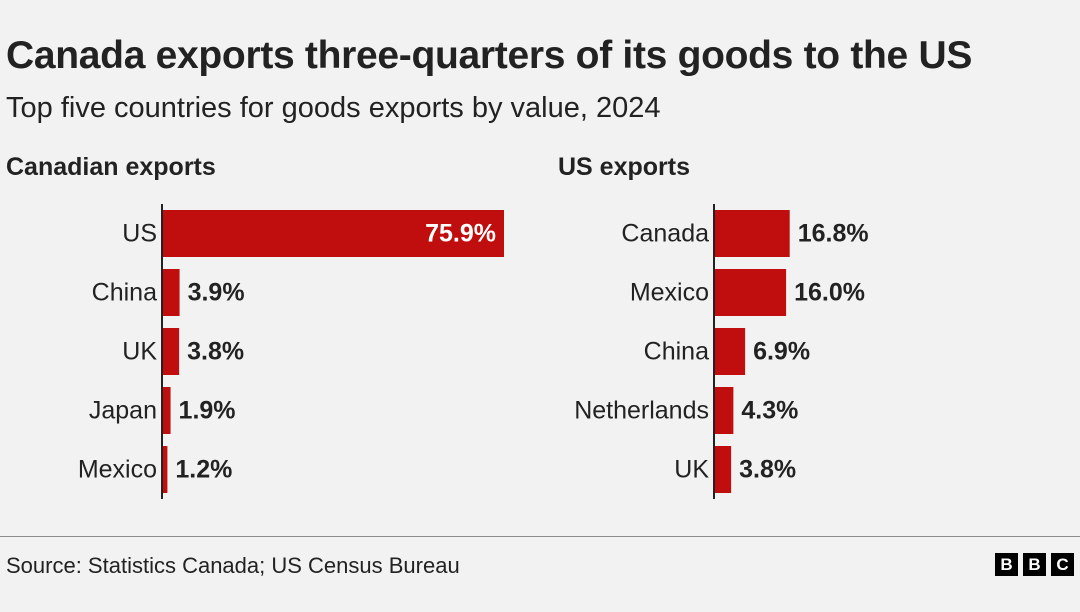 The image size is (1080, 612). What do you see at coordinates (624, 167) in the screenshot?
I see `us-exports-title: US exports` at bounding box center [624, 167].